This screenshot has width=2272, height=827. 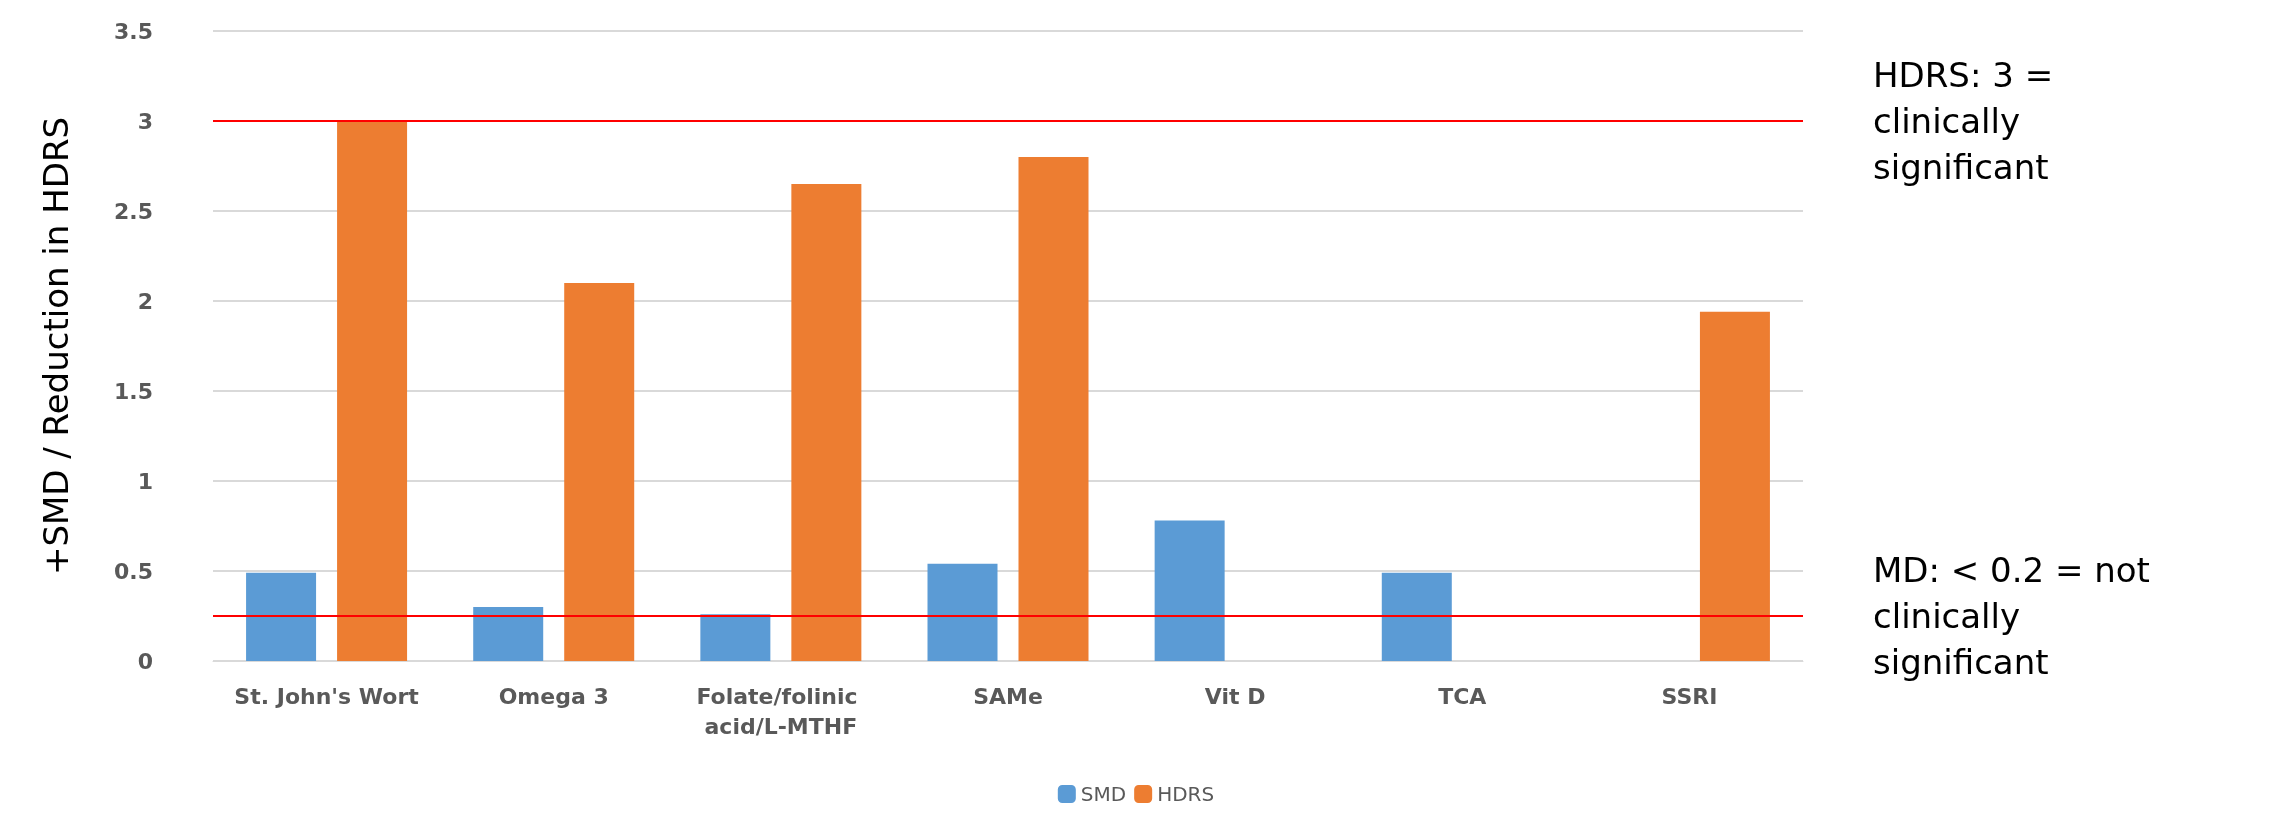 What do you see at coordinates (1689, 696) in the screenshot?
I see `x-tick-label: SSRI` at bounding box center [1689, 696].